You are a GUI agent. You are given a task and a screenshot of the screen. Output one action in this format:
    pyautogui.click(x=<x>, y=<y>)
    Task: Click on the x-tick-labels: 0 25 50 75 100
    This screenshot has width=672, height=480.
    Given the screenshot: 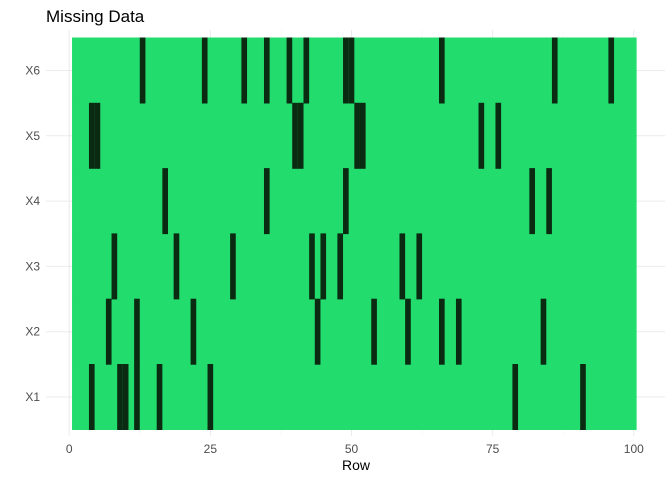 What is the action you would take?
    pyautogui.click(x=355, y=449)
    